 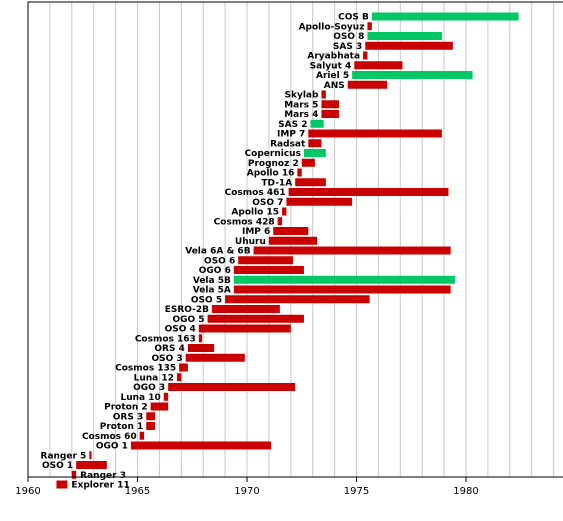 I want to click on mission-label: OSO 6, so click(x=219, y=261).